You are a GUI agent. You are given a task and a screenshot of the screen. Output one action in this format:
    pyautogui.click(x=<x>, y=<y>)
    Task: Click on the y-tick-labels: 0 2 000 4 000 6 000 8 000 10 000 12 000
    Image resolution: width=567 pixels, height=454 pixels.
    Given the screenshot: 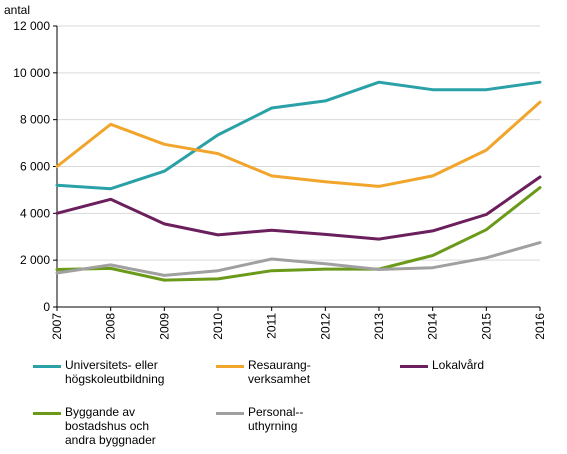 What is the action you would take?
    pyautogui.click(x=31, y=166)
    